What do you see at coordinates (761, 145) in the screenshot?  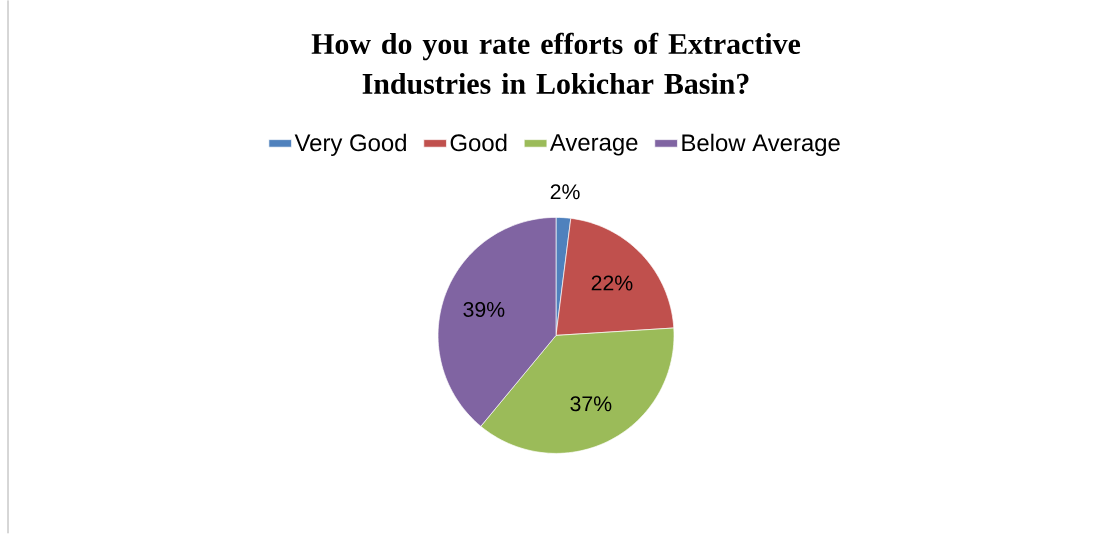 I see `legend-label: Below Average` at bounding box center [761, 145].